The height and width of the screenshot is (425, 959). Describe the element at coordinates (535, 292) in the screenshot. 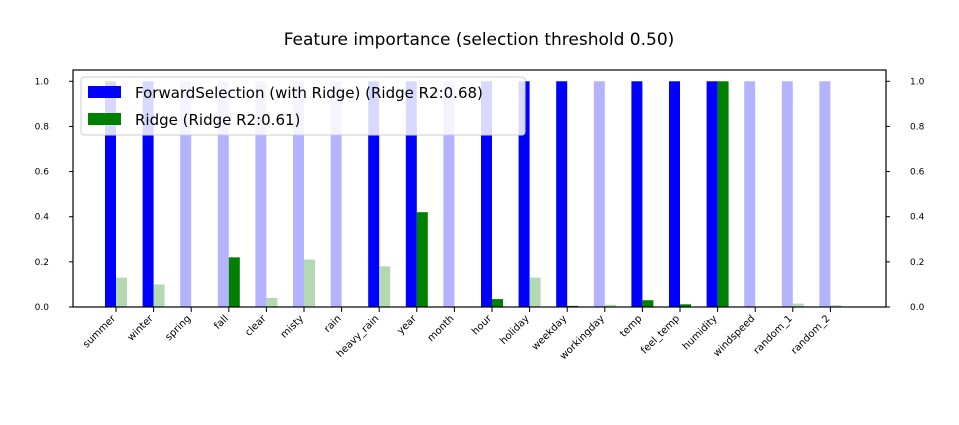

I see `bar-ridge-holiday` at that location.